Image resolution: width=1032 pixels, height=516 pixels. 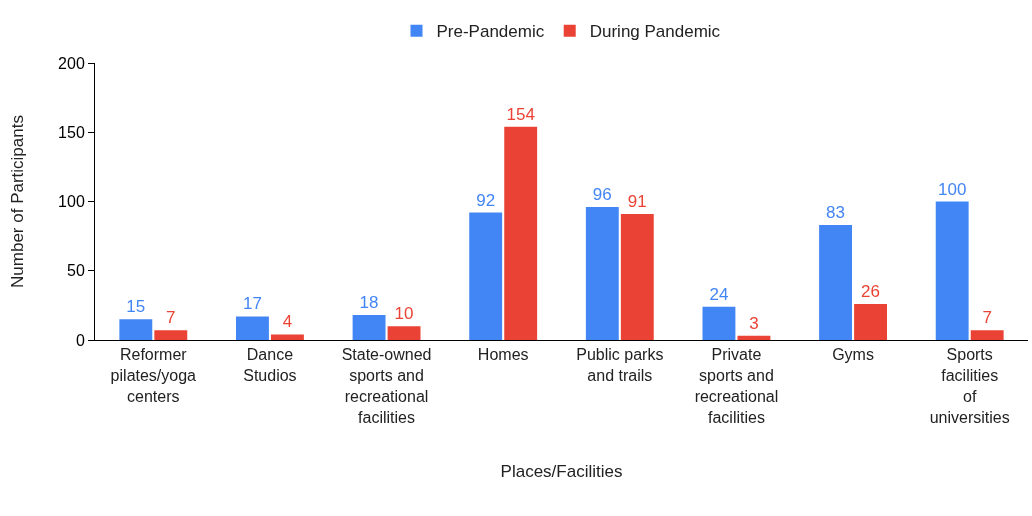 What do you see at coordinates (17, 201) in the screenshot?
I see `y-axis-title: Number of Participants` at bounding box center [17, 201].